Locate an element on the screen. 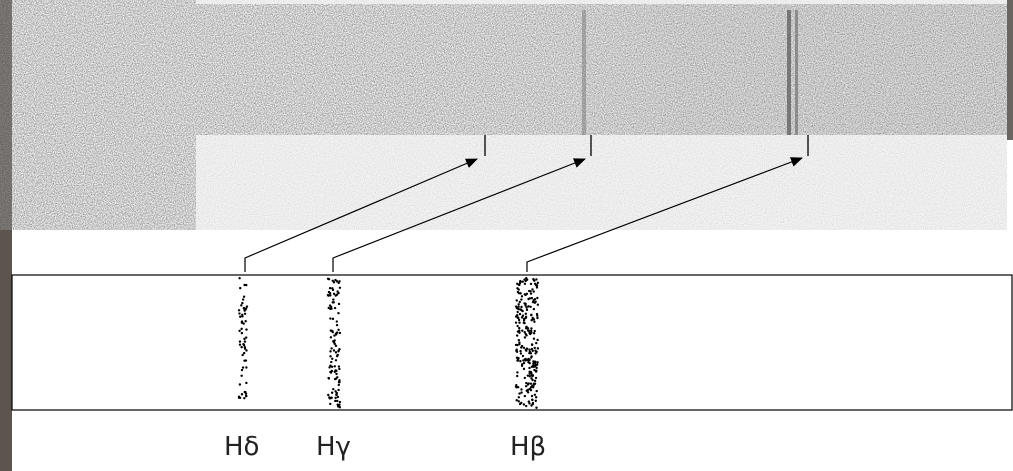 This screenshot has width=1013, height=471. ticks is located at coordinates (646, 145).